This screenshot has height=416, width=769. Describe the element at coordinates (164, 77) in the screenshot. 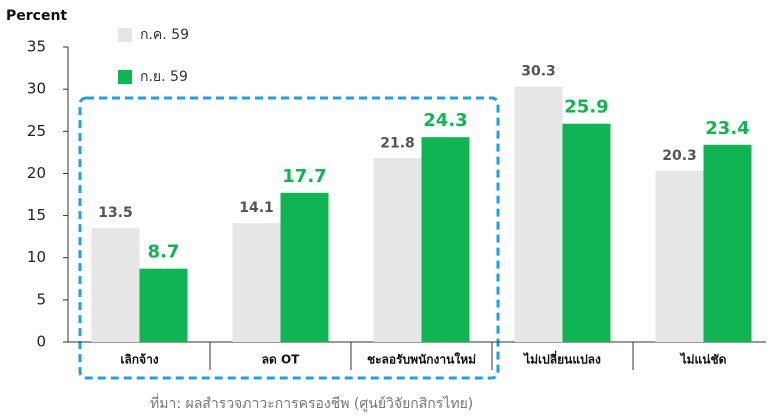

I see `legend-label: ก.ย. 59` at that location.